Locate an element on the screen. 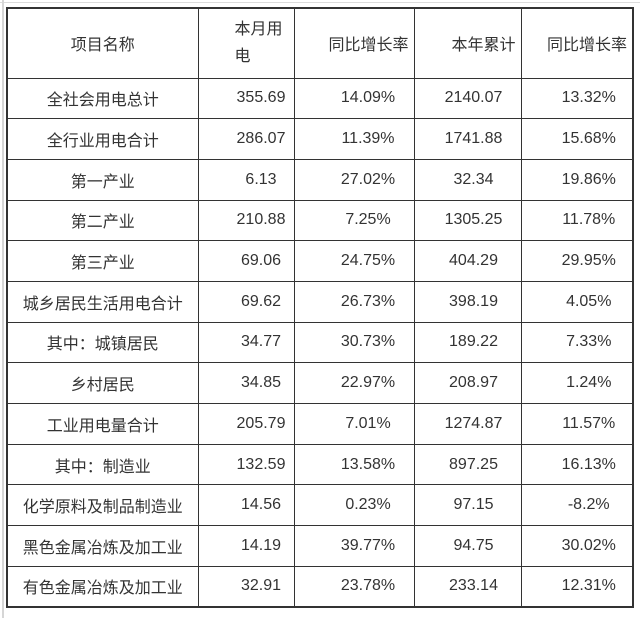  cell-ytd-yoy: 29.95% is located at coordinates (577, 261).